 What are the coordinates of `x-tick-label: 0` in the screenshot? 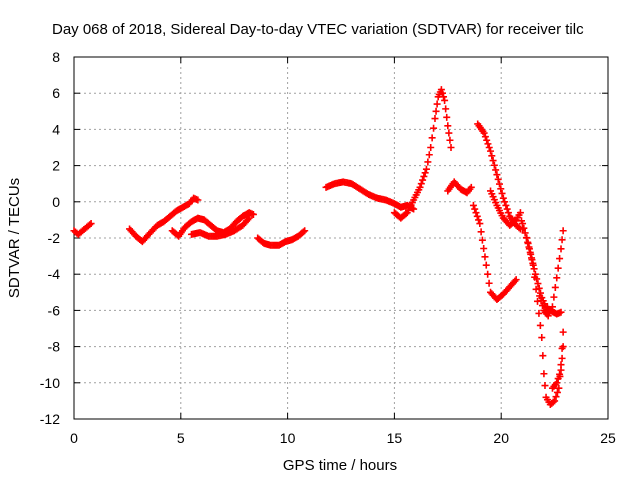 It's located at (74, 438).